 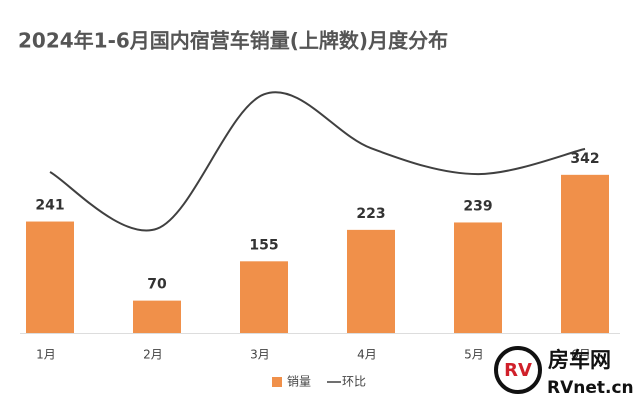 I want to click on brand: 房车网, so click(x=579, y=360).